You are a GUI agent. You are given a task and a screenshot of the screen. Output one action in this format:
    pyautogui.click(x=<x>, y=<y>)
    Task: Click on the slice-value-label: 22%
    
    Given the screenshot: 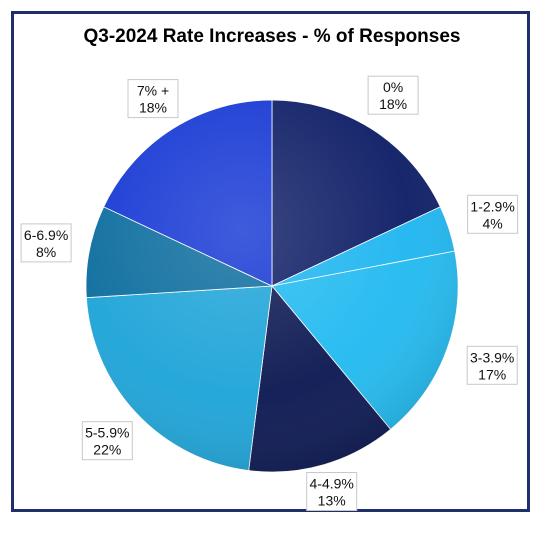 What is the action you would take?
    pyautogui.click(x=107, y=450)
    